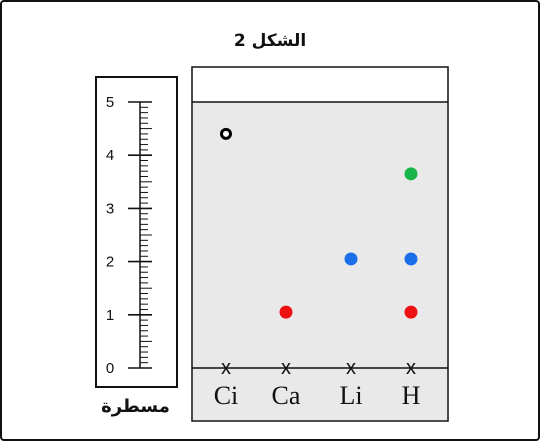 Image resolution: width=540 pixels, height=441 pixels. Describe the element at coordinates (110, 102) in the screenshot. I see `ruler-tick-label: 5` at that location.